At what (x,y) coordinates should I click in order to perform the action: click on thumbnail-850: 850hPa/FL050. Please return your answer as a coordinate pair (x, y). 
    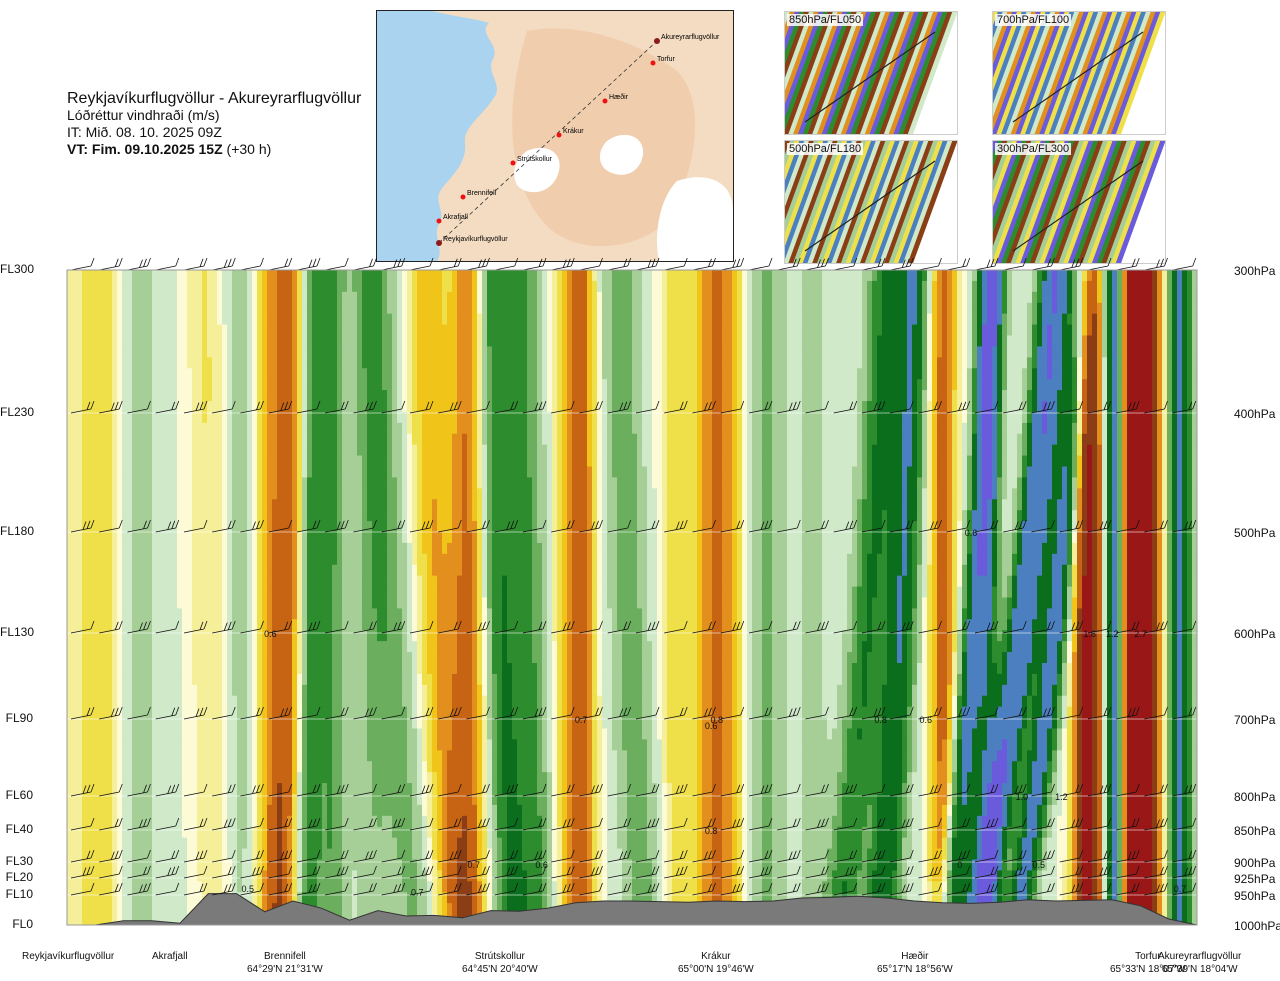
    Looking at the image, I should click on (871, 73).